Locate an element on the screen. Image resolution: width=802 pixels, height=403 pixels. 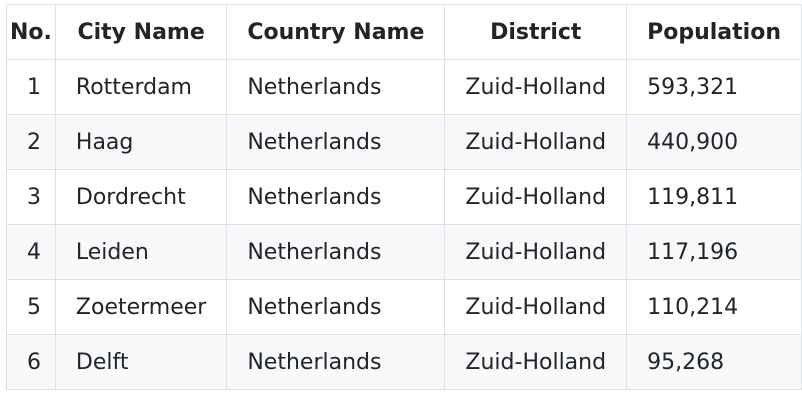
cell-city-name: Leiden is located at coordinates (141, 252).